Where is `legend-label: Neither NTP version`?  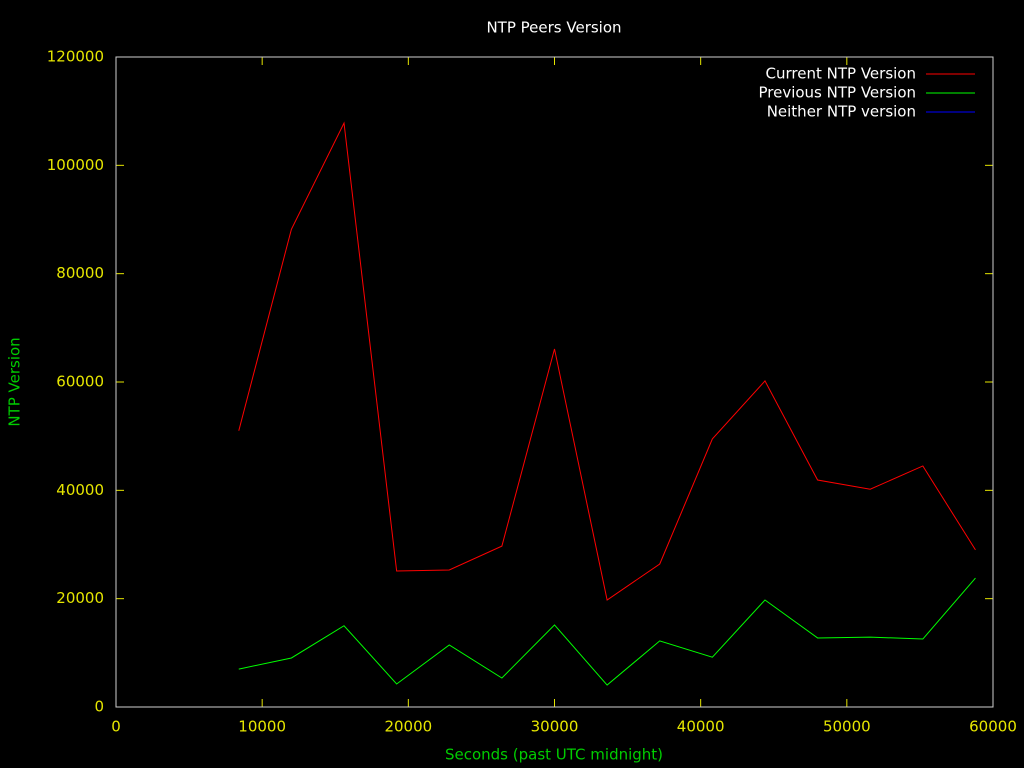
legend-label: Neither NTP version is located at coordinates (841, 112).